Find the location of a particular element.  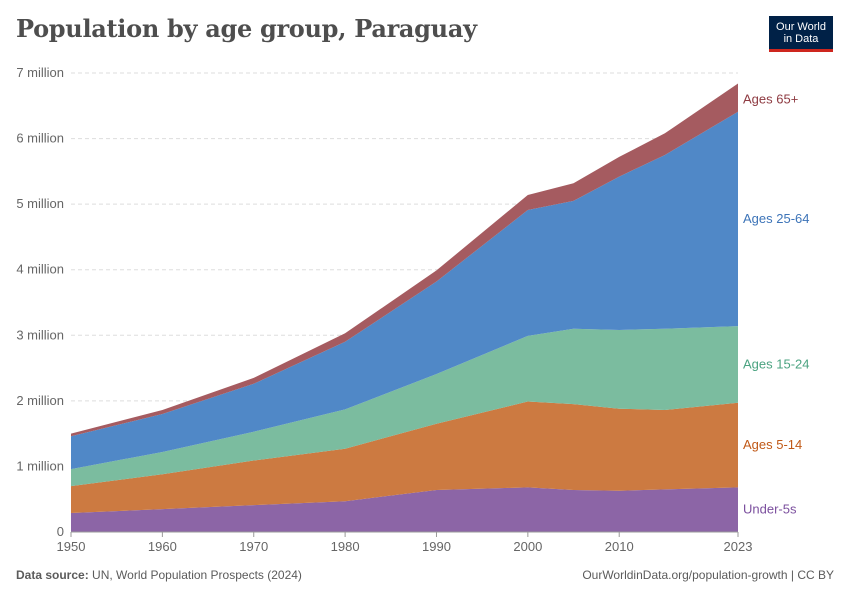

y-tick-label: 2 million is located at coordinates (40, 400).